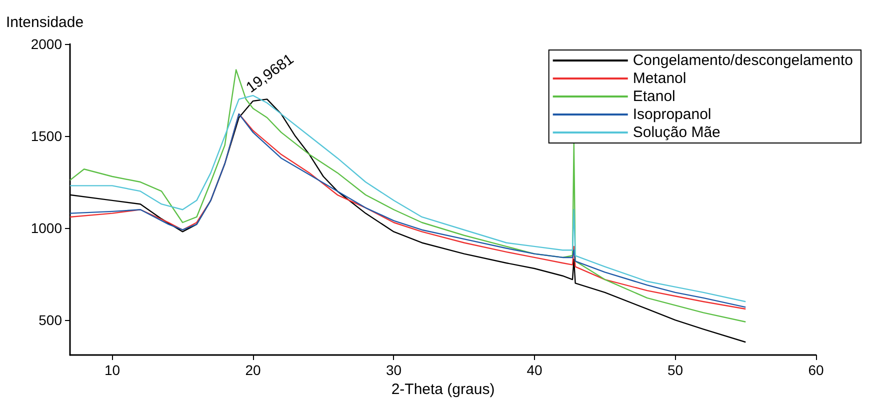  I want to click on x-axis-title: 2-Theta (graus), so click(443, 389).